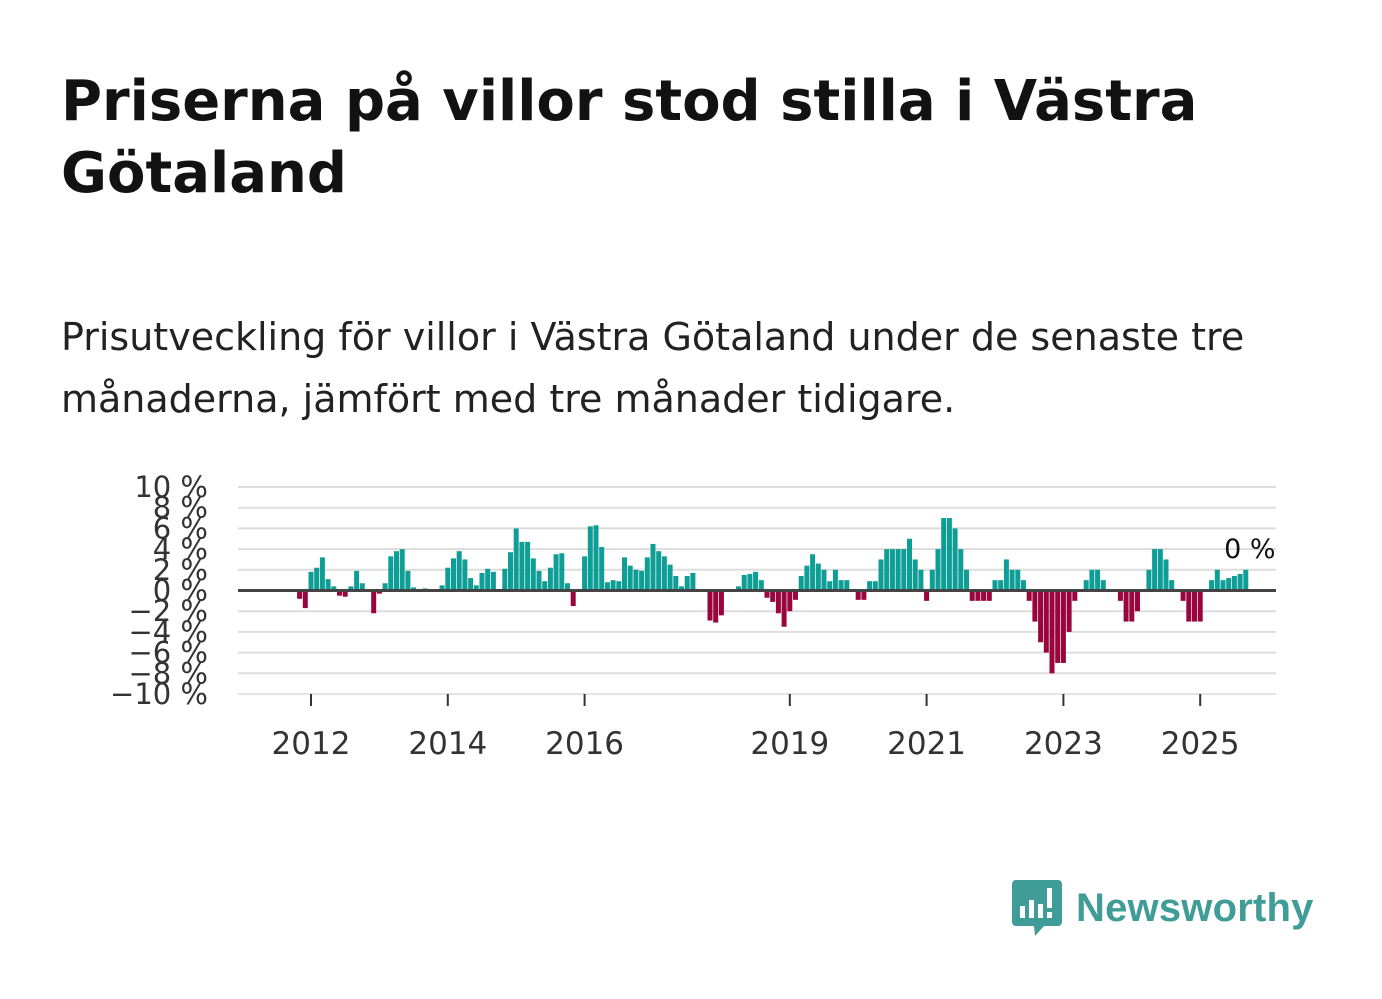  What do you see at coordinates (180, 549) in the screenshot?
I see `y-tick-label: 4 %` at bounding box center [180, 549].